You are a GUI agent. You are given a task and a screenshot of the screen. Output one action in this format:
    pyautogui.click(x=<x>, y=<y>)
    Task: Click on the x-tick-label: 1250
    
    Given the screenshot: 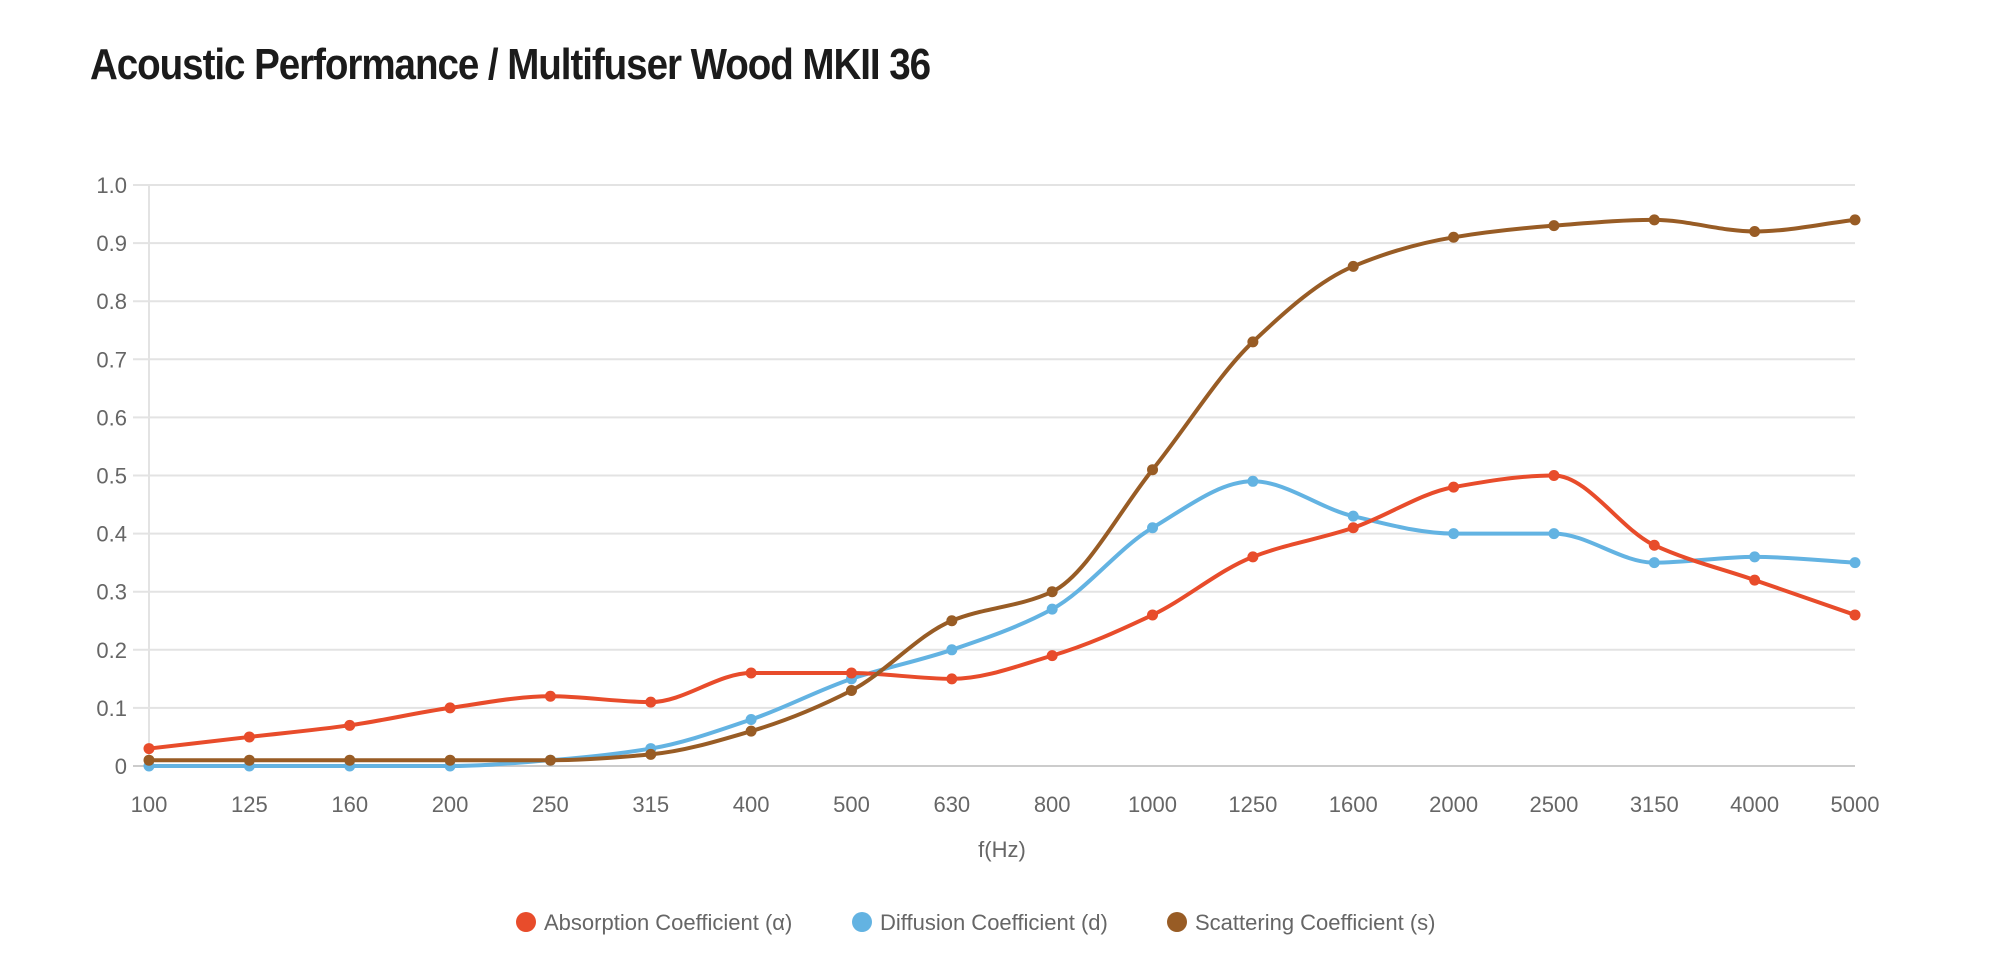 What is the action you would take?
    pyautogui.click(x=1252, y=804)
    